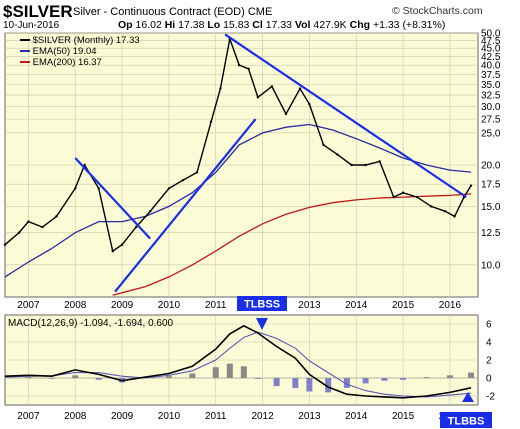 The height and width of the screenshot is (429, 520). What do you see at coordinates (216, 416) in the screenshot?
I see `x-tick-label-macd: 2011` at bounding box center [216, 416].